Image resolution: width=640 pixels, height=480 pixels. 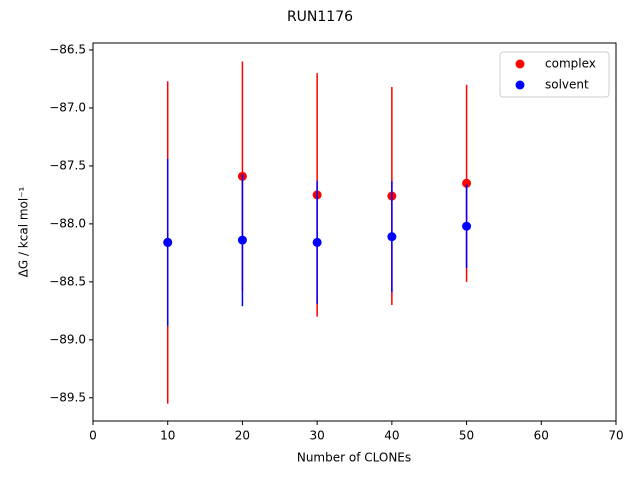 What do you see at coordinates (567, 85) in the screenshot?
I see `legend-label: solvent` at bounding box center [567, 85].